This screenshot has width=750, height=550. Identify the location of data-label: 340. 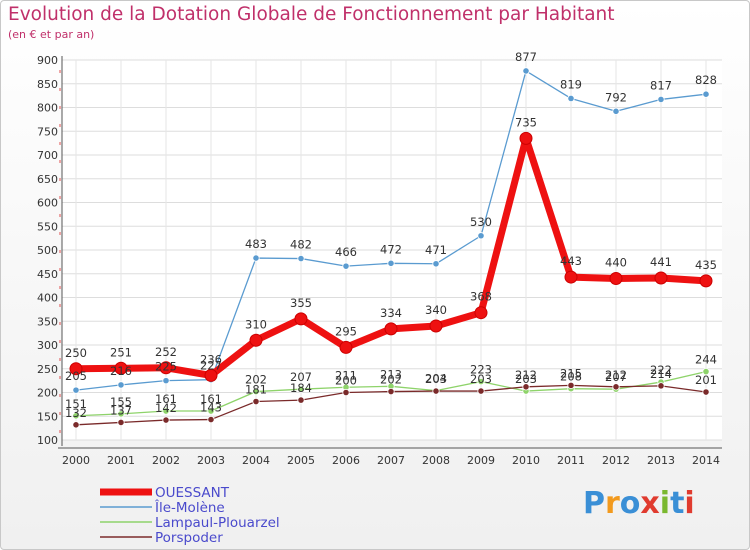
(436, 310).